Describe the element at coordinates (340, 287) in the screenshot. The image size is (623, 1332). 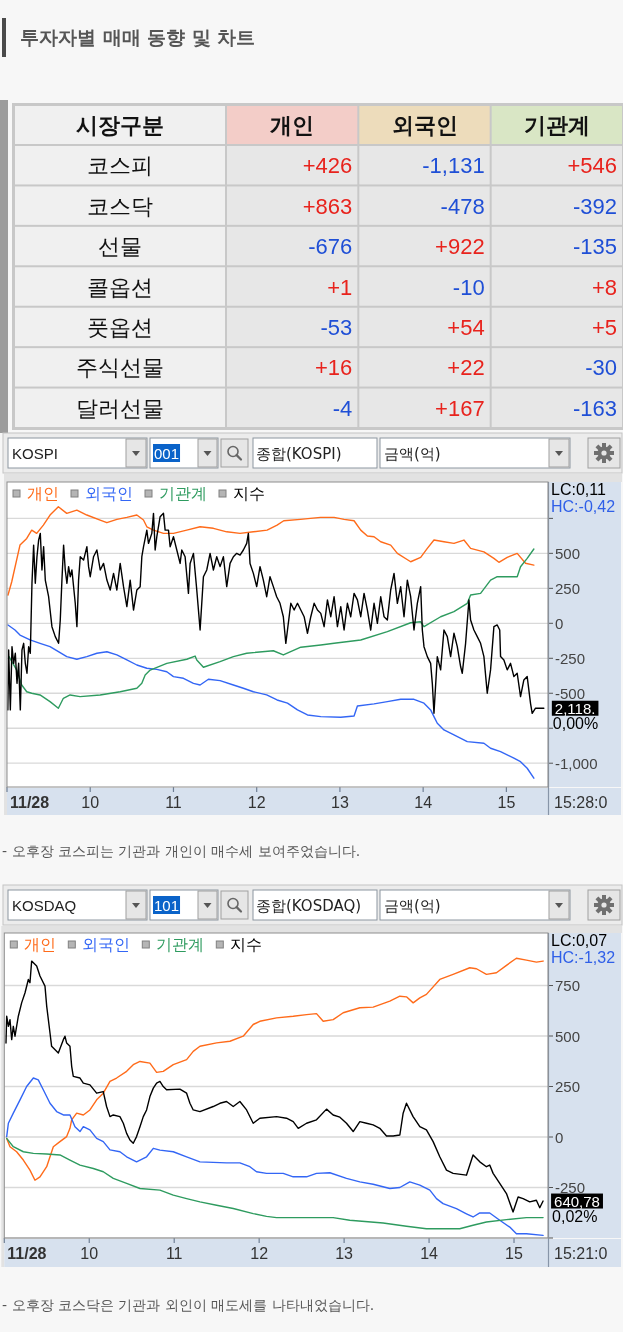
I see `data-label: +1` at that location.